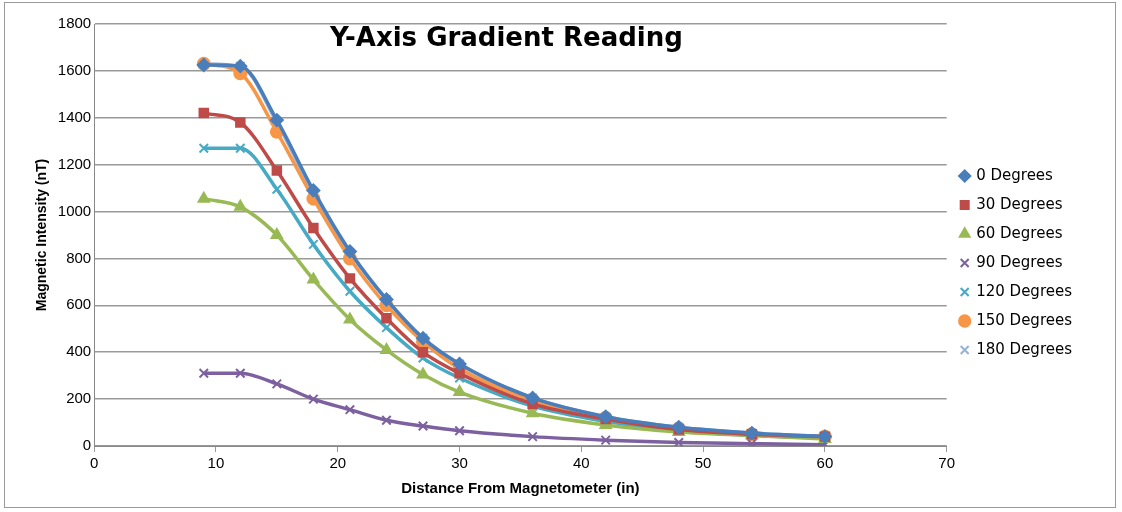  What do you see at coordinates (74, 210) in the screenshot?
I see `y-tick-label: 1000` at bounding box center [74, 210].